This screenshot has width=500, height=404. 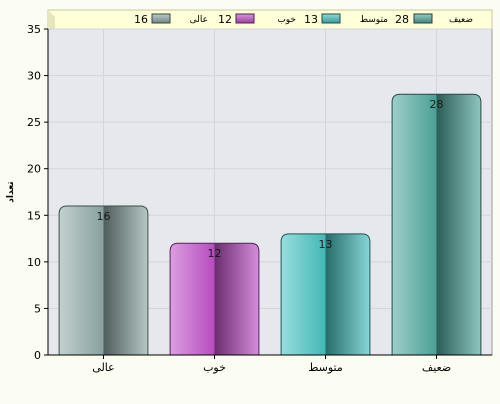 What do you see at coordinates (34, 169) in the screenshot?
I see `y-tick-label: 20` at bounding box center [34, 169].